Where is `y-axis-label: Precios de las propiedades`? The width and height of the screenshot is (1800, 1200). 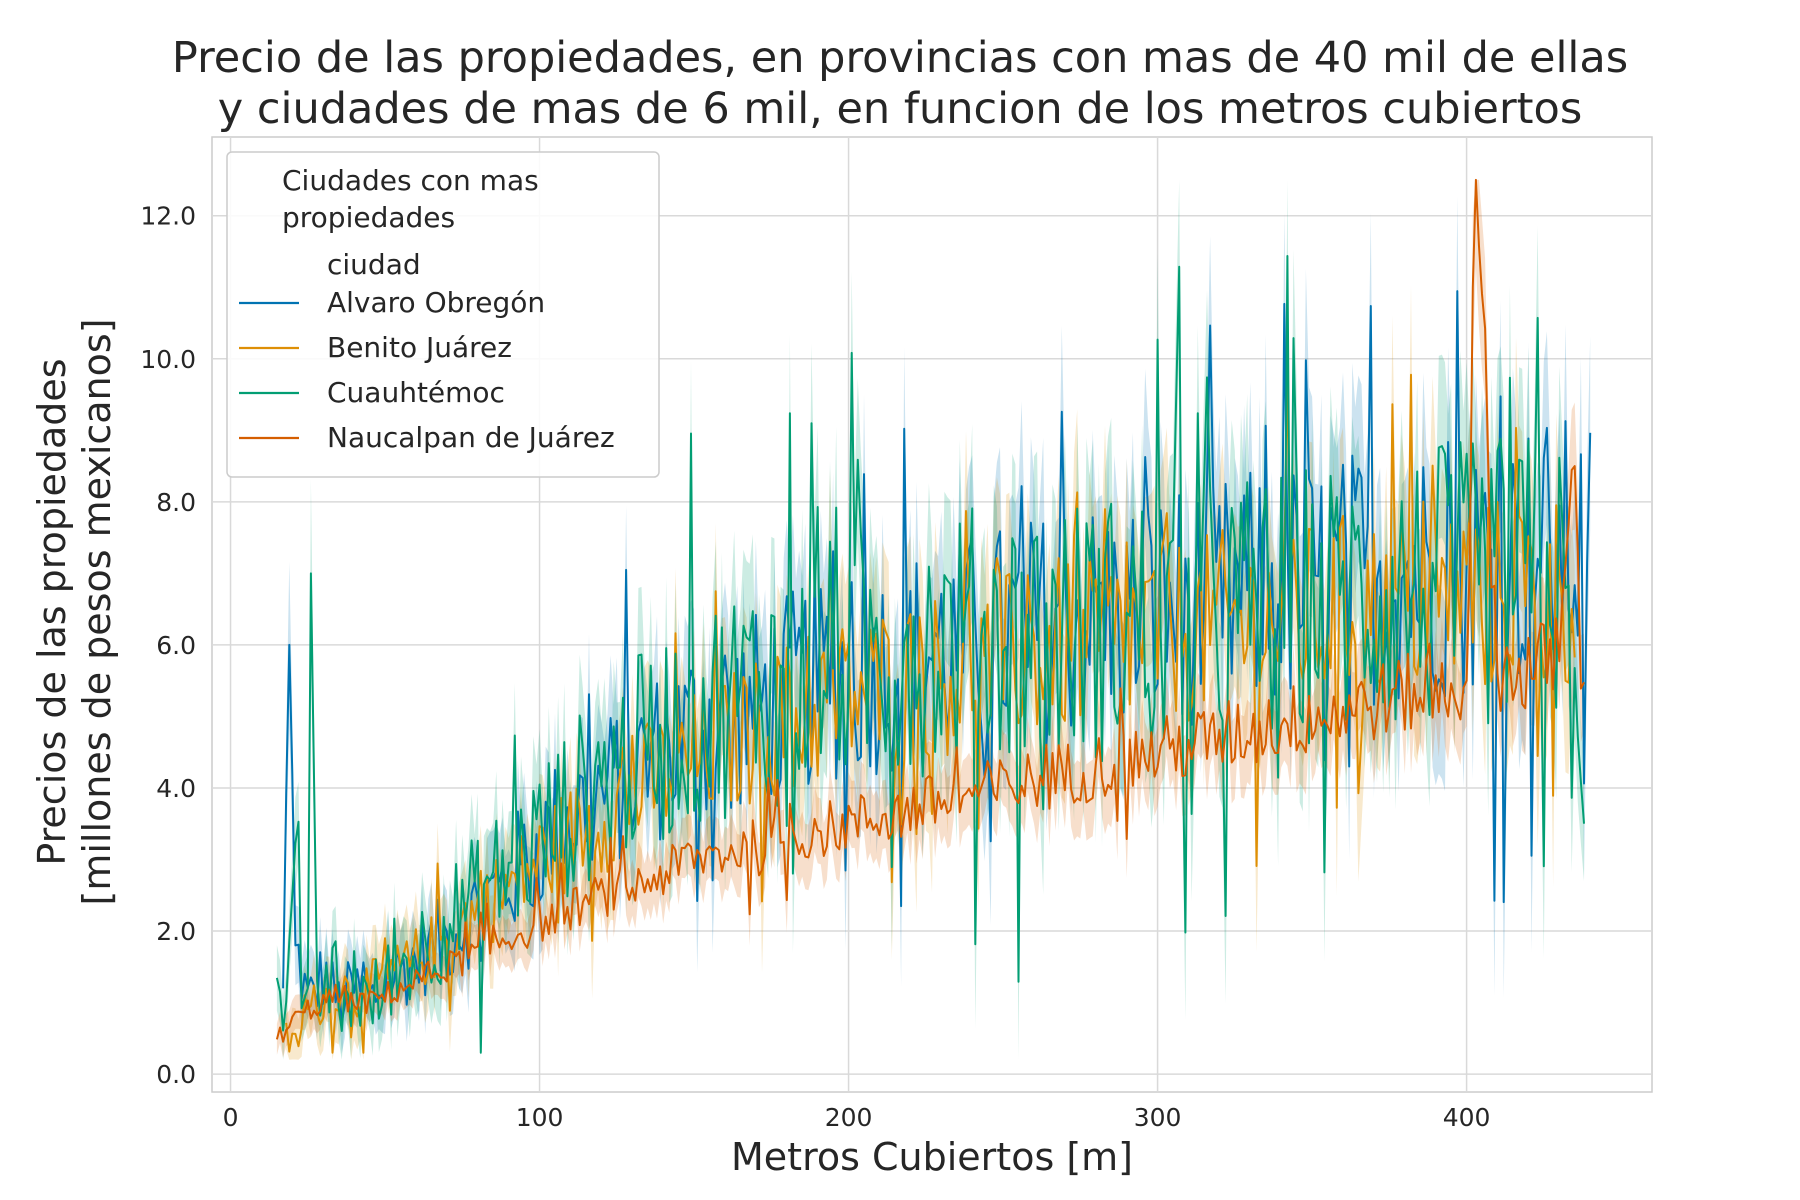
y-axis-label: Precios de las propiedades is located at coordinates (52, 611).